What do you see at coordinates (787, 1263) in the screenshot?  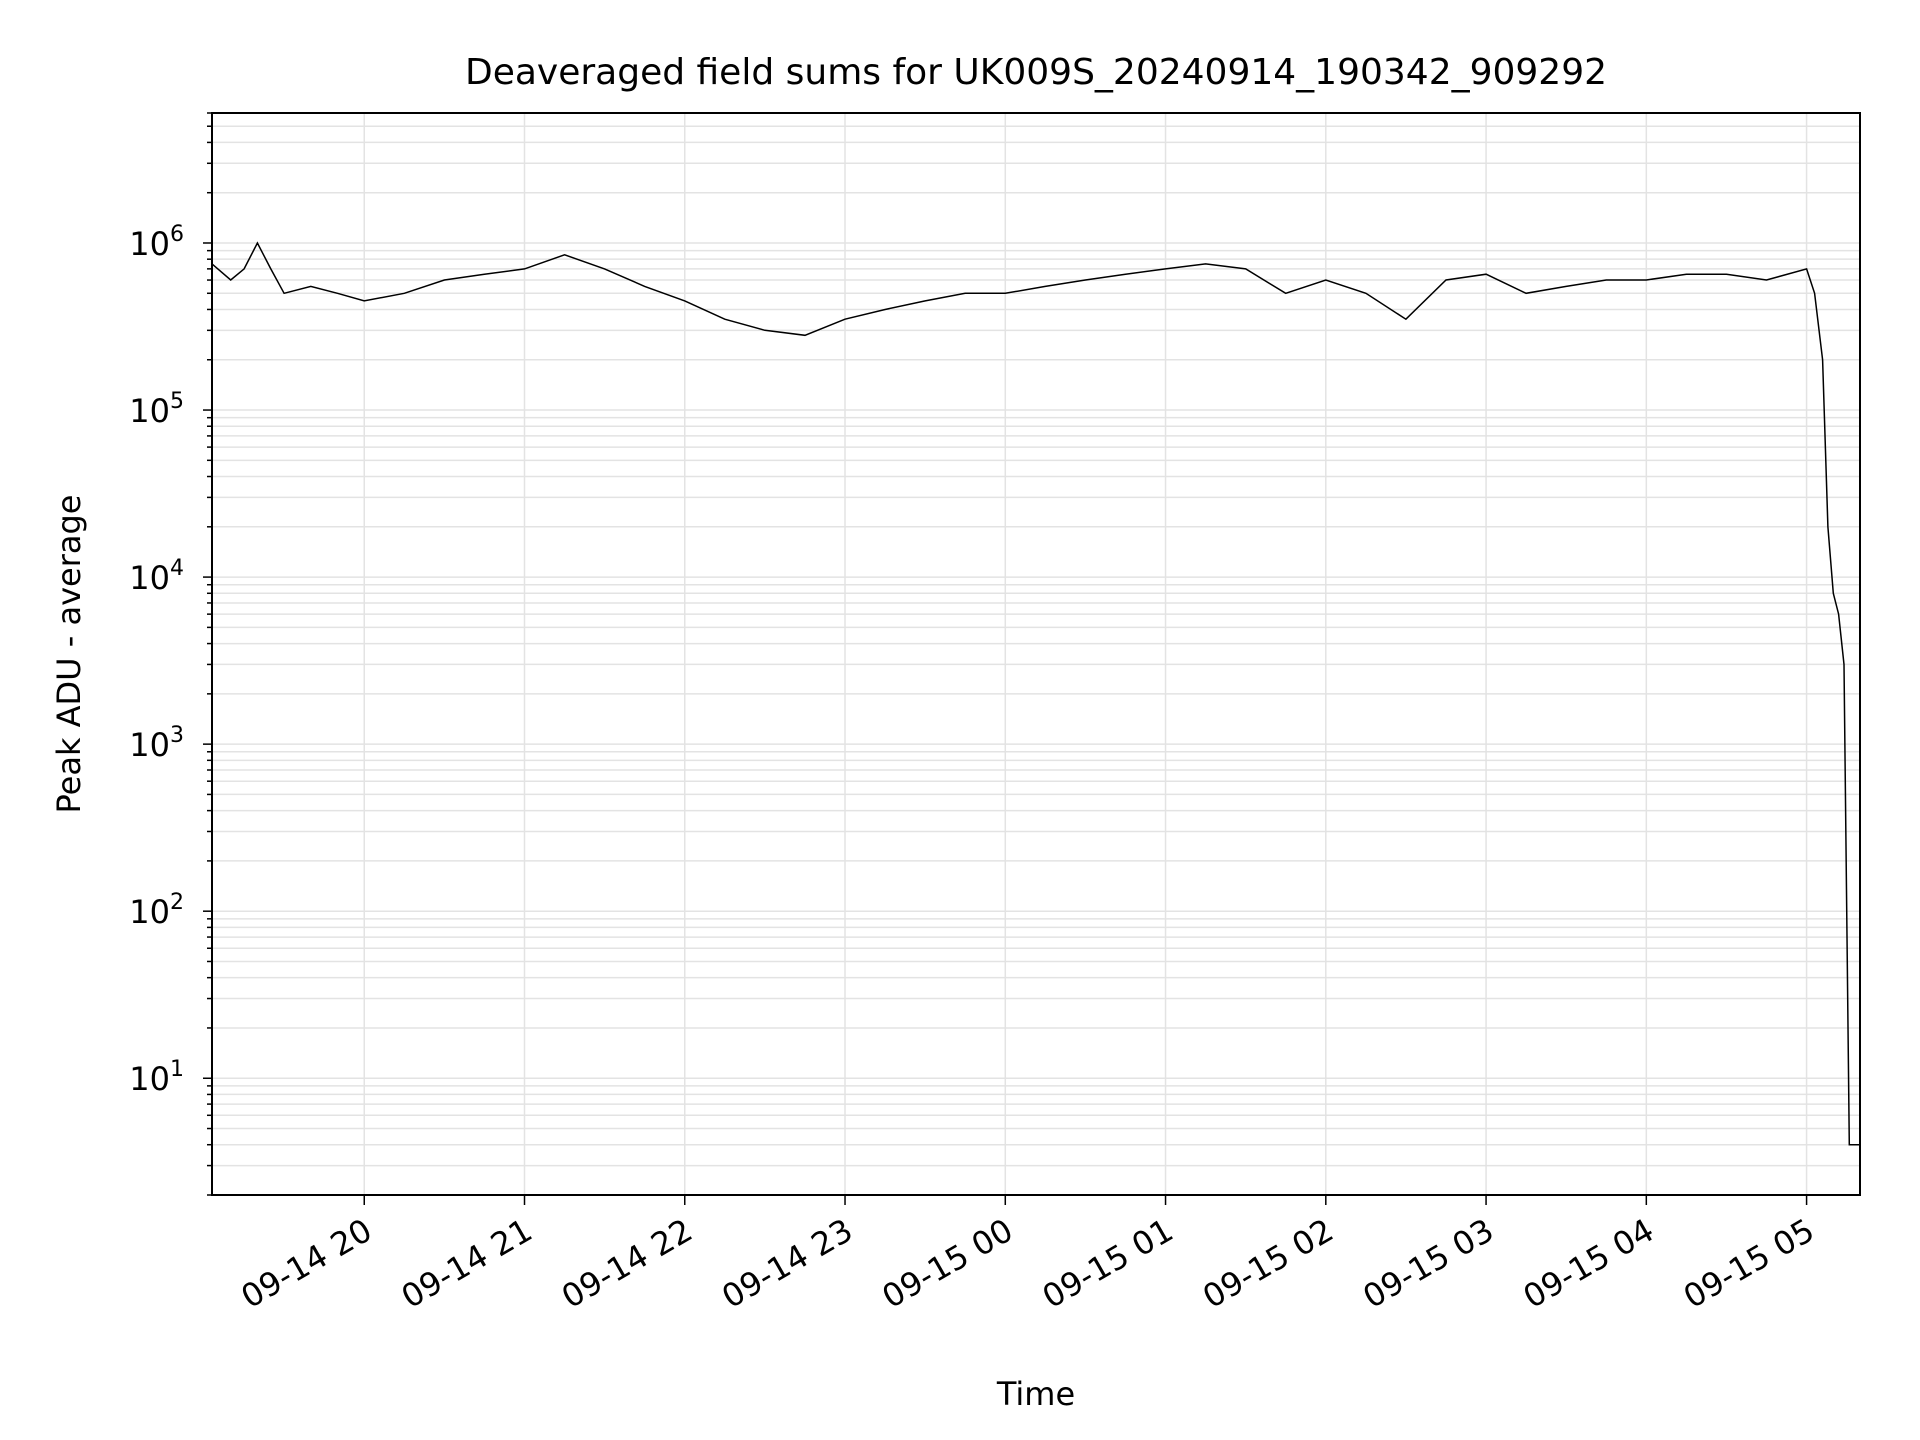 I see `x-tick-label: 09-14 23` at bounding box center [787, 1263].